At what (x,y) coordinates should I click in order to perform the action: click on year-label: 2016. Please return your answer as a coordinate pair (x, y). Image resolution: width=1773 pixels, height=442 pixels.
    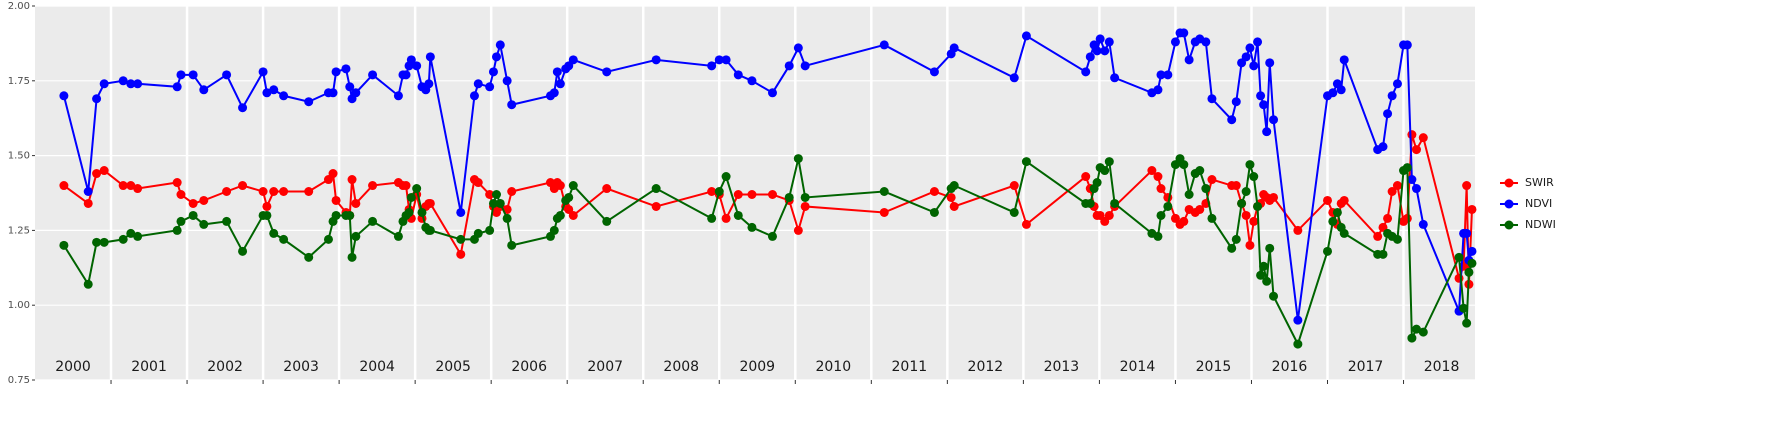
    Looking at the image, I should click on (1290, 367).